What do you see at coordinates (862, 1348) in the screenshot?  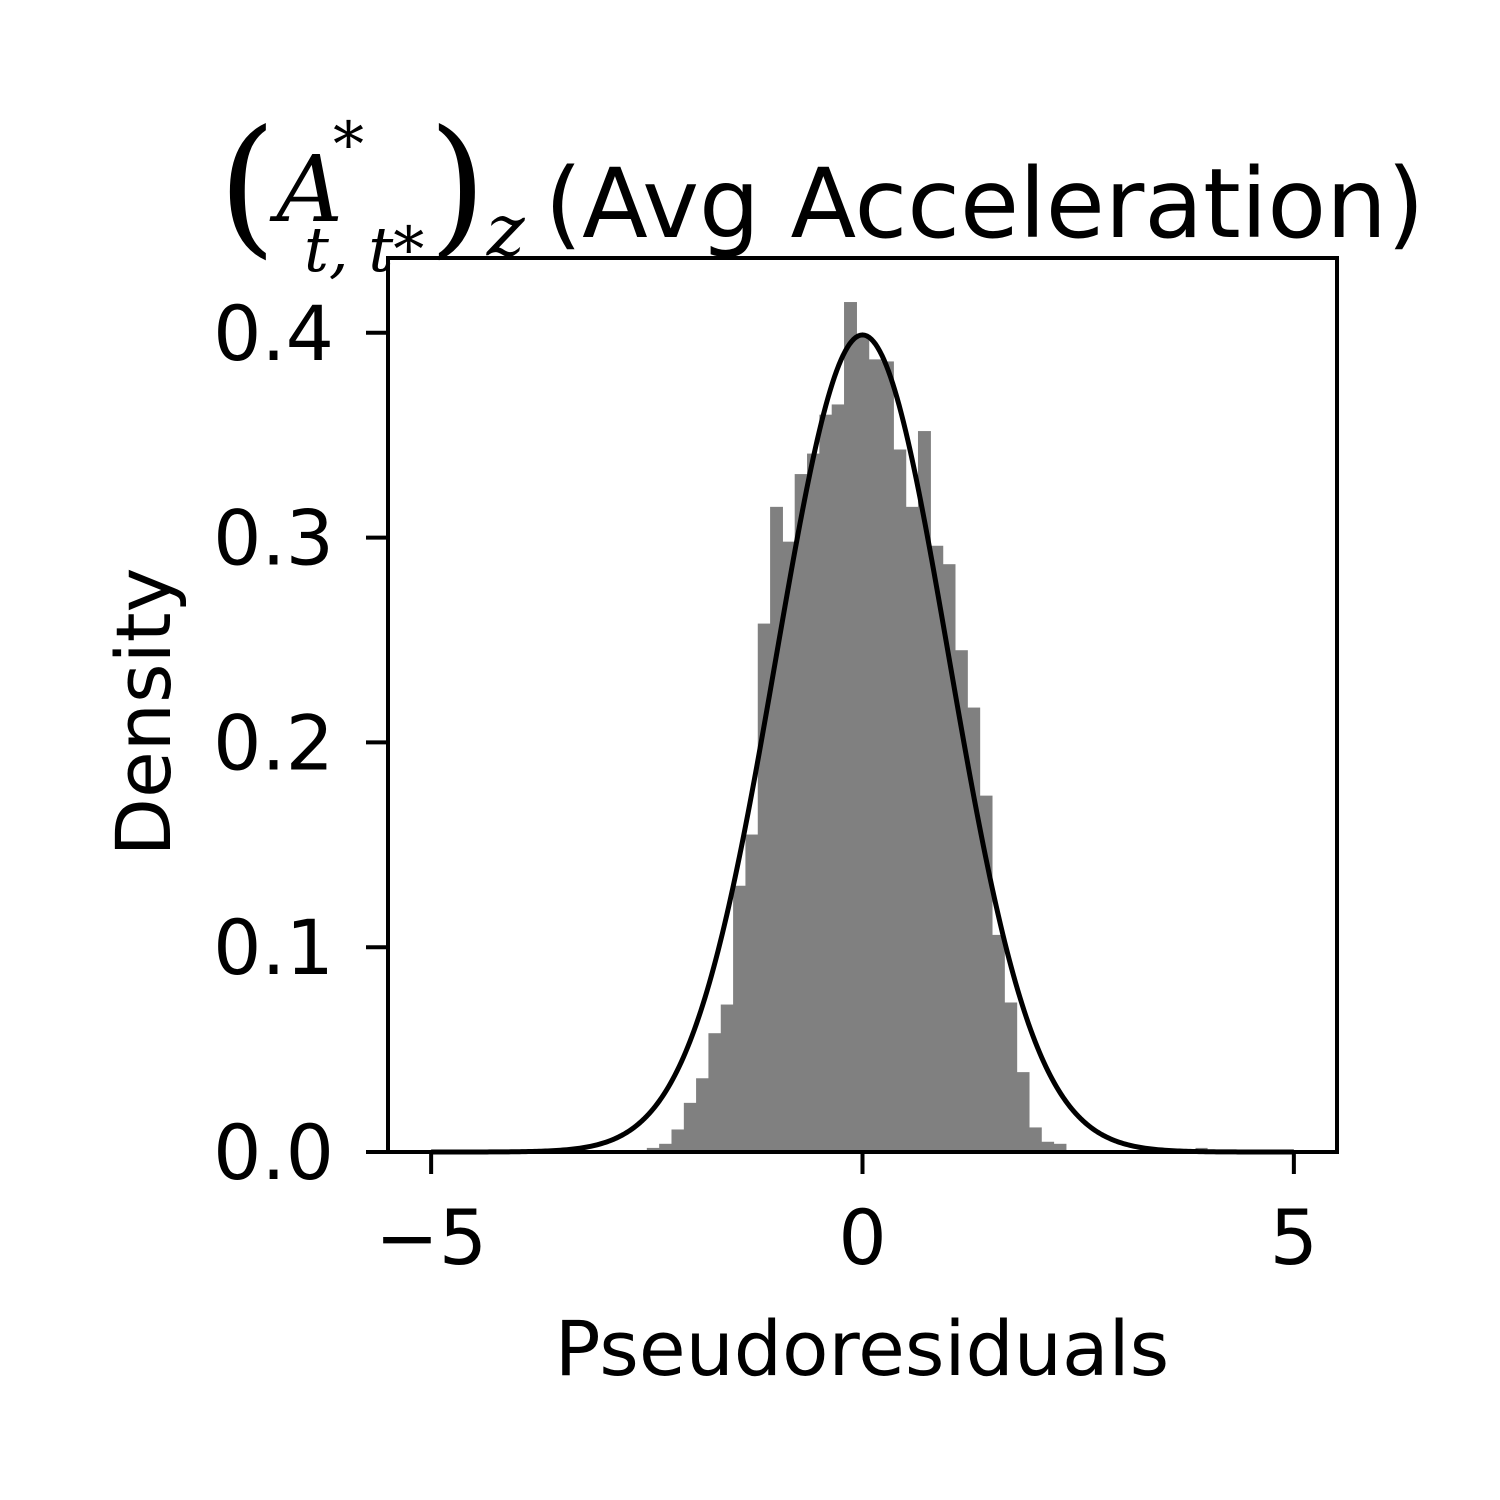 I see `x-axis-label: Pseudoresiduals` at bounding box center [862, 1348].